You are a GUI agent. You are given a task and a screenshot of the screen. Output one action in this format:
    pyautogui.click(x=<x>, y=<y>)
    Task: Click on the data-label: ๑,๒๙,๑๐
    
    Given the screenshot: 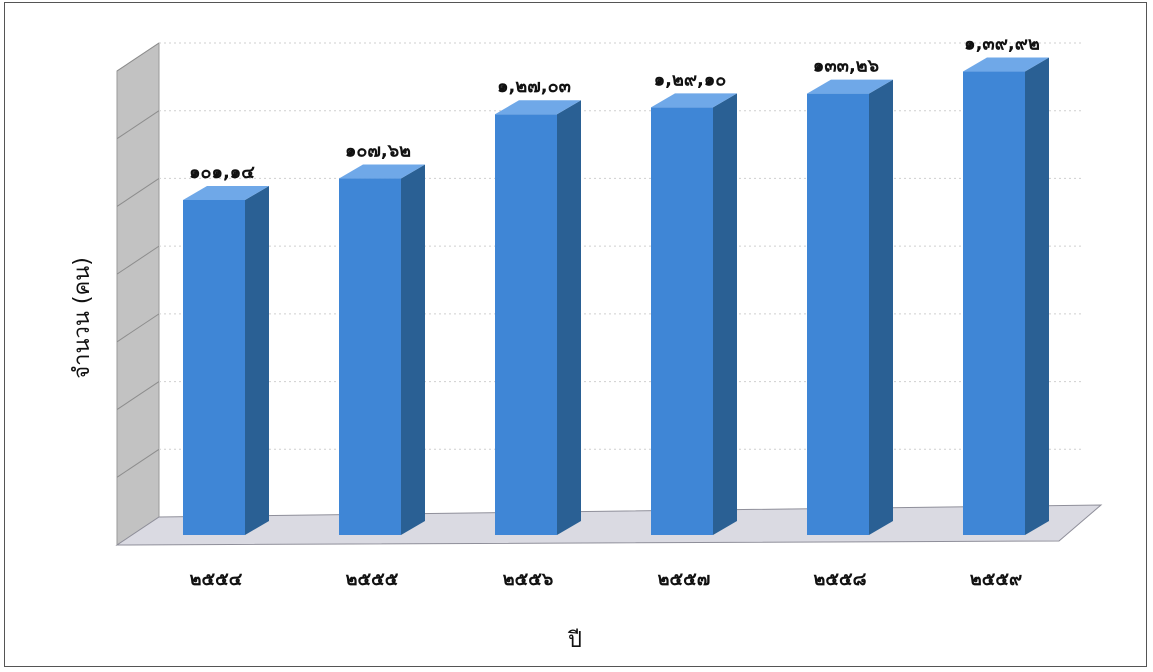 What is the action you would take?
    pyautogui.click(x=690, y=79)
    